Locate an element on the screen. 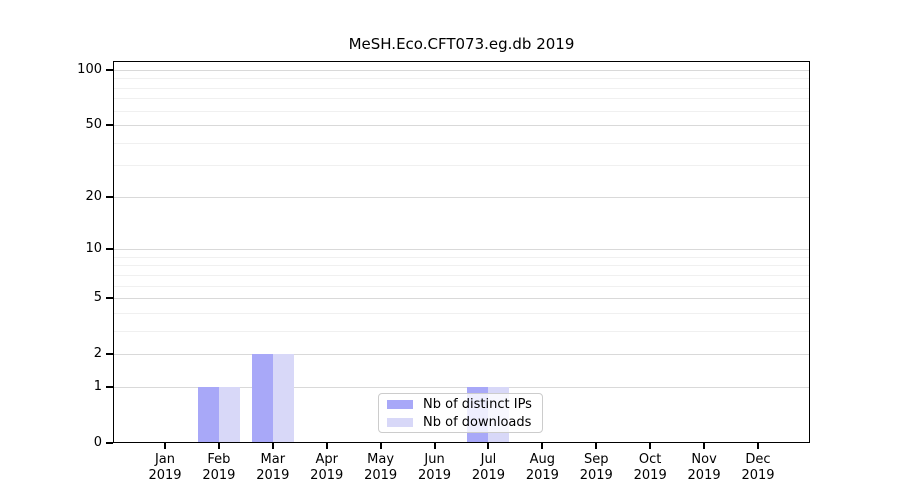 The image size is (900, 500). y-tick-label-0: 0 is located at coordinates (97, 442).